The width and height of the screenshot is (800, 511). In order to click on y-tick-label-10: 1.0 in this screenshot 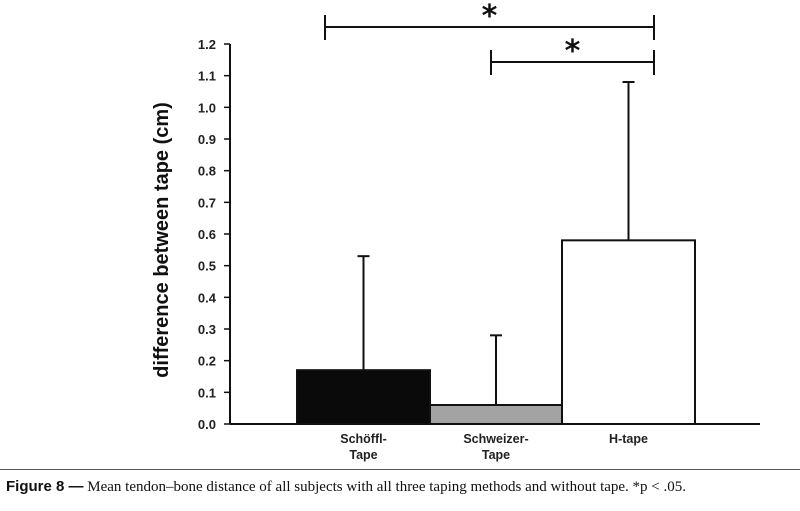, I will do `click(207, 107)`.